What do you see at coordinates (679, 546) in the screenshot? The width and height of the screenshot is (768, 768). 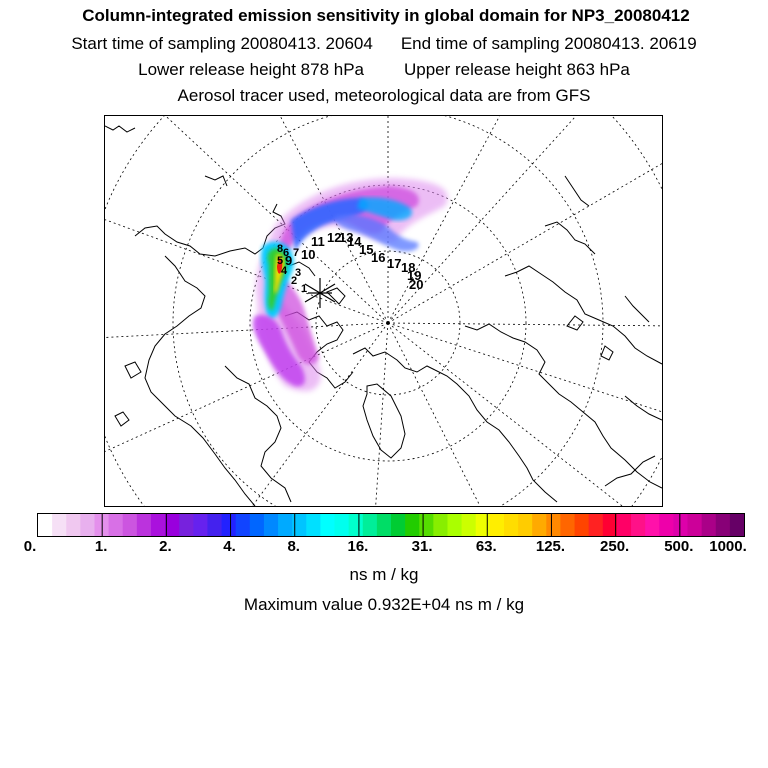 I see `colorbar-tick-label: 500.` at bounding box center [679, 546].